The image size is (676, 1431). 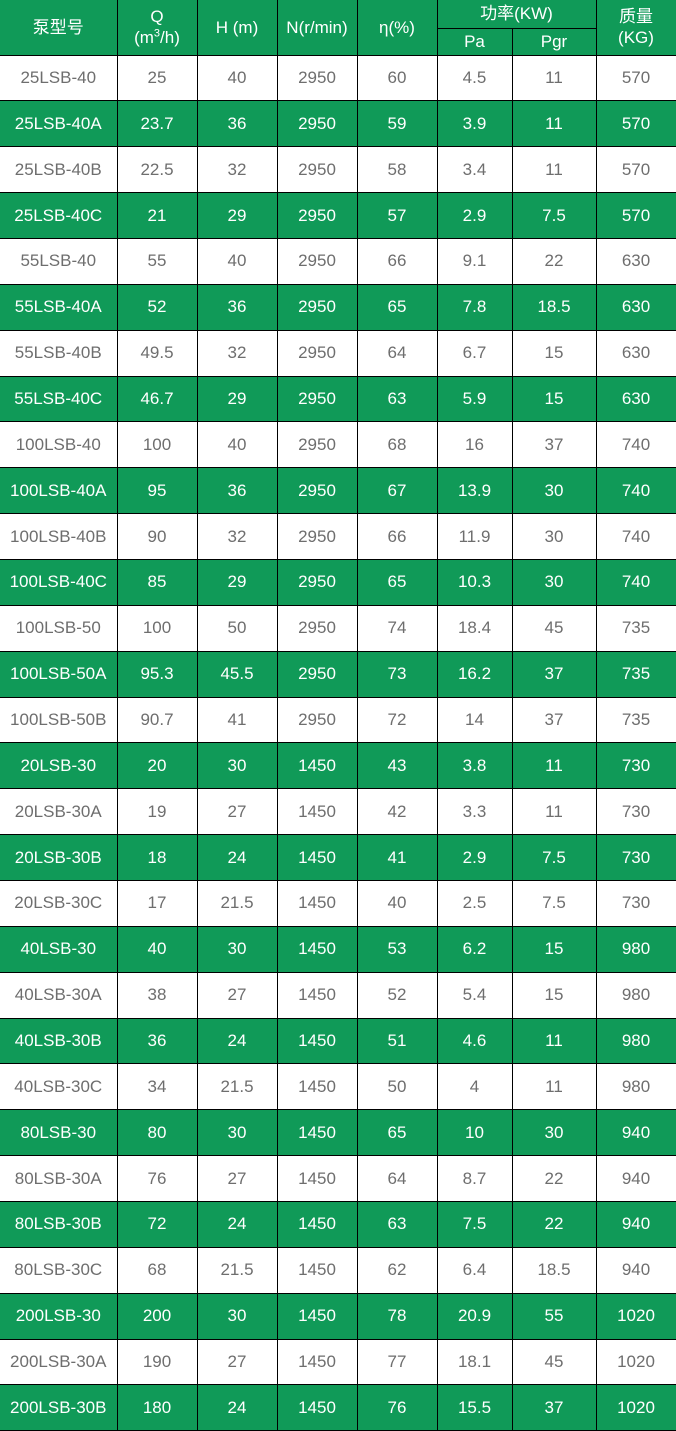 I want to click on cell-flow-q: 22.5, so click(x=157, y=170).